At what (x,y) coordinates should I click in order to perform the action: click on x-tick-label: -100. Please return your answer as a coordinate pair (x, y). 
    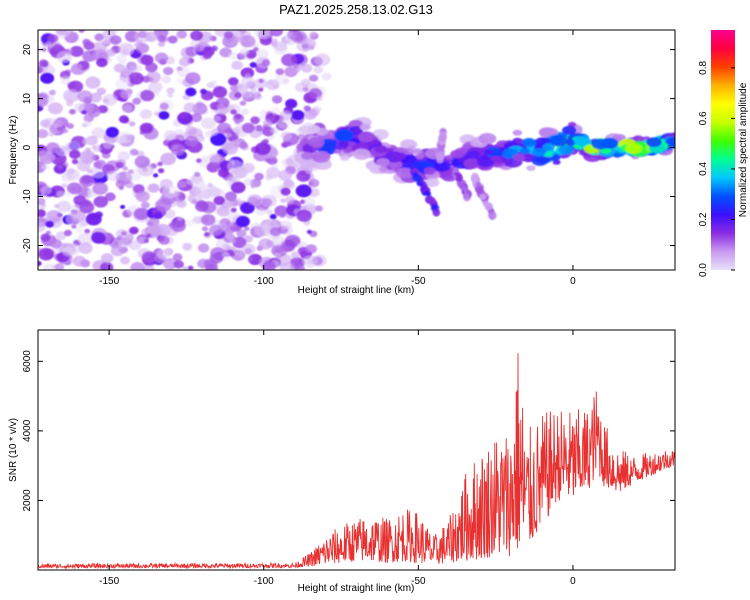
    Looking at the image, I should click on (264, 581).